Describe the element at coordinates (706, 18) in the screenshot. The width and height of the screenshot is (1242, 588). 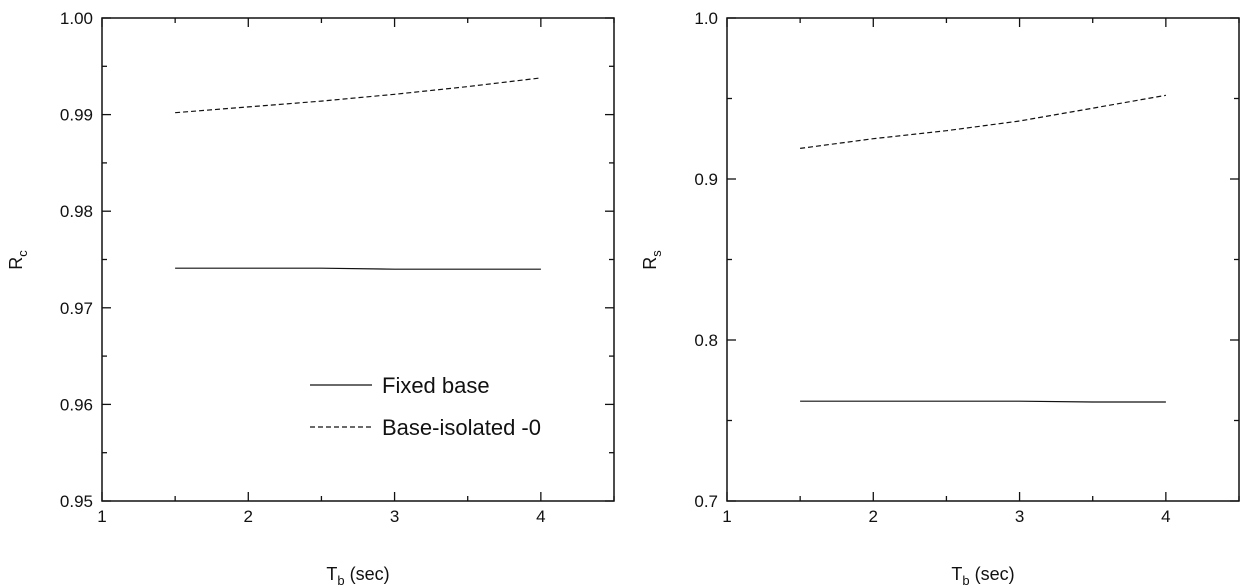
I see `y-tick-label: 1.0` at that location.